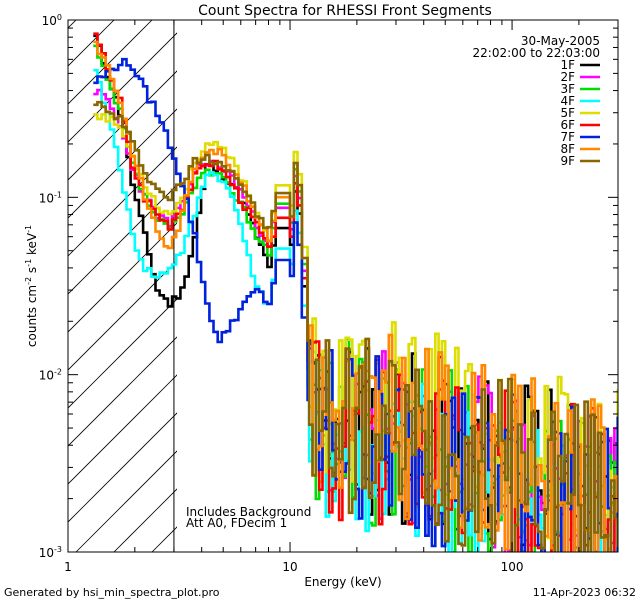  Describe the element at coordinates (567, 101) in the screenshot. I see `legend-label-4f: 4F` at that location.